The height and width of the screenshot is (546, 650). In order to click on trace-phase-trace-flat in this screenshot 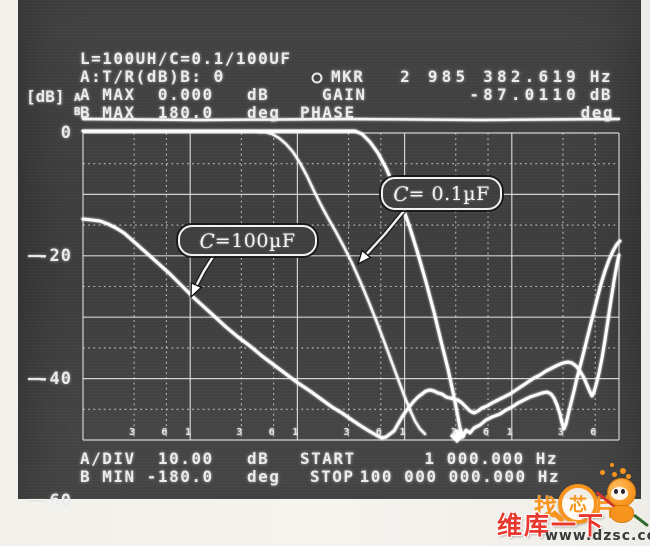, I will do `click(351, 119)`.